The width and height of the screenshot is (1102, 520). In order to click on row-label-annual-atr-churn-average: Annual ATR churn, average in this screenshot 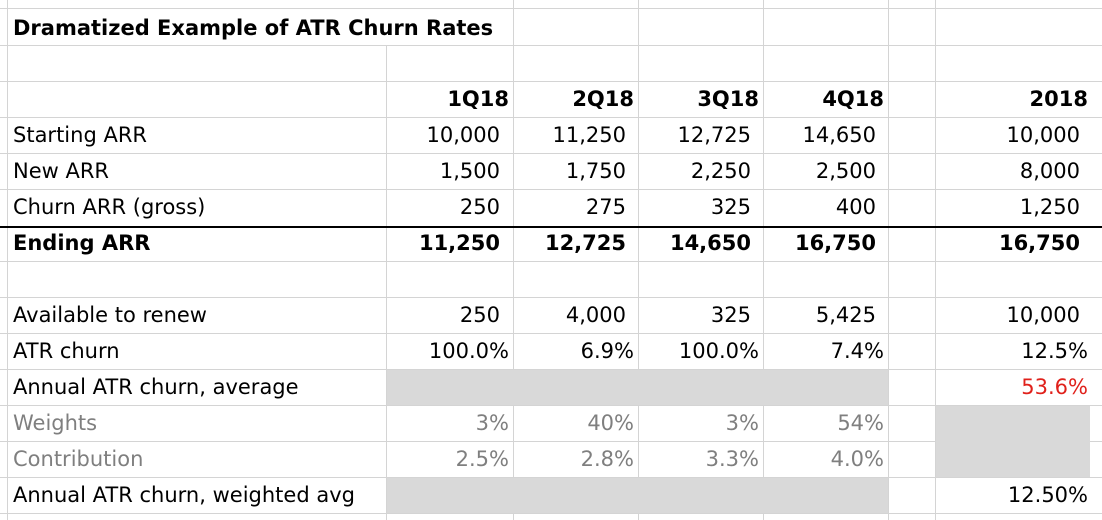, I will do `click(156, 387)`.